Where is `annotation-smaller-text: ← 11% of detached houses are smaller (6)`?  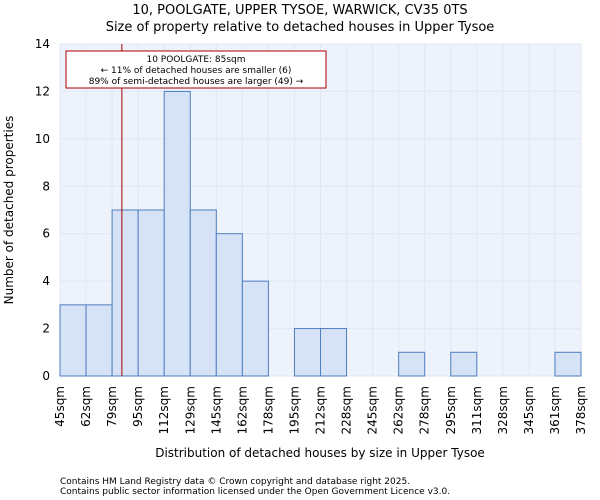
annotation-smaller-text: ← 11% of detached houses are smaller (6) is located at coordinates (196, 71).